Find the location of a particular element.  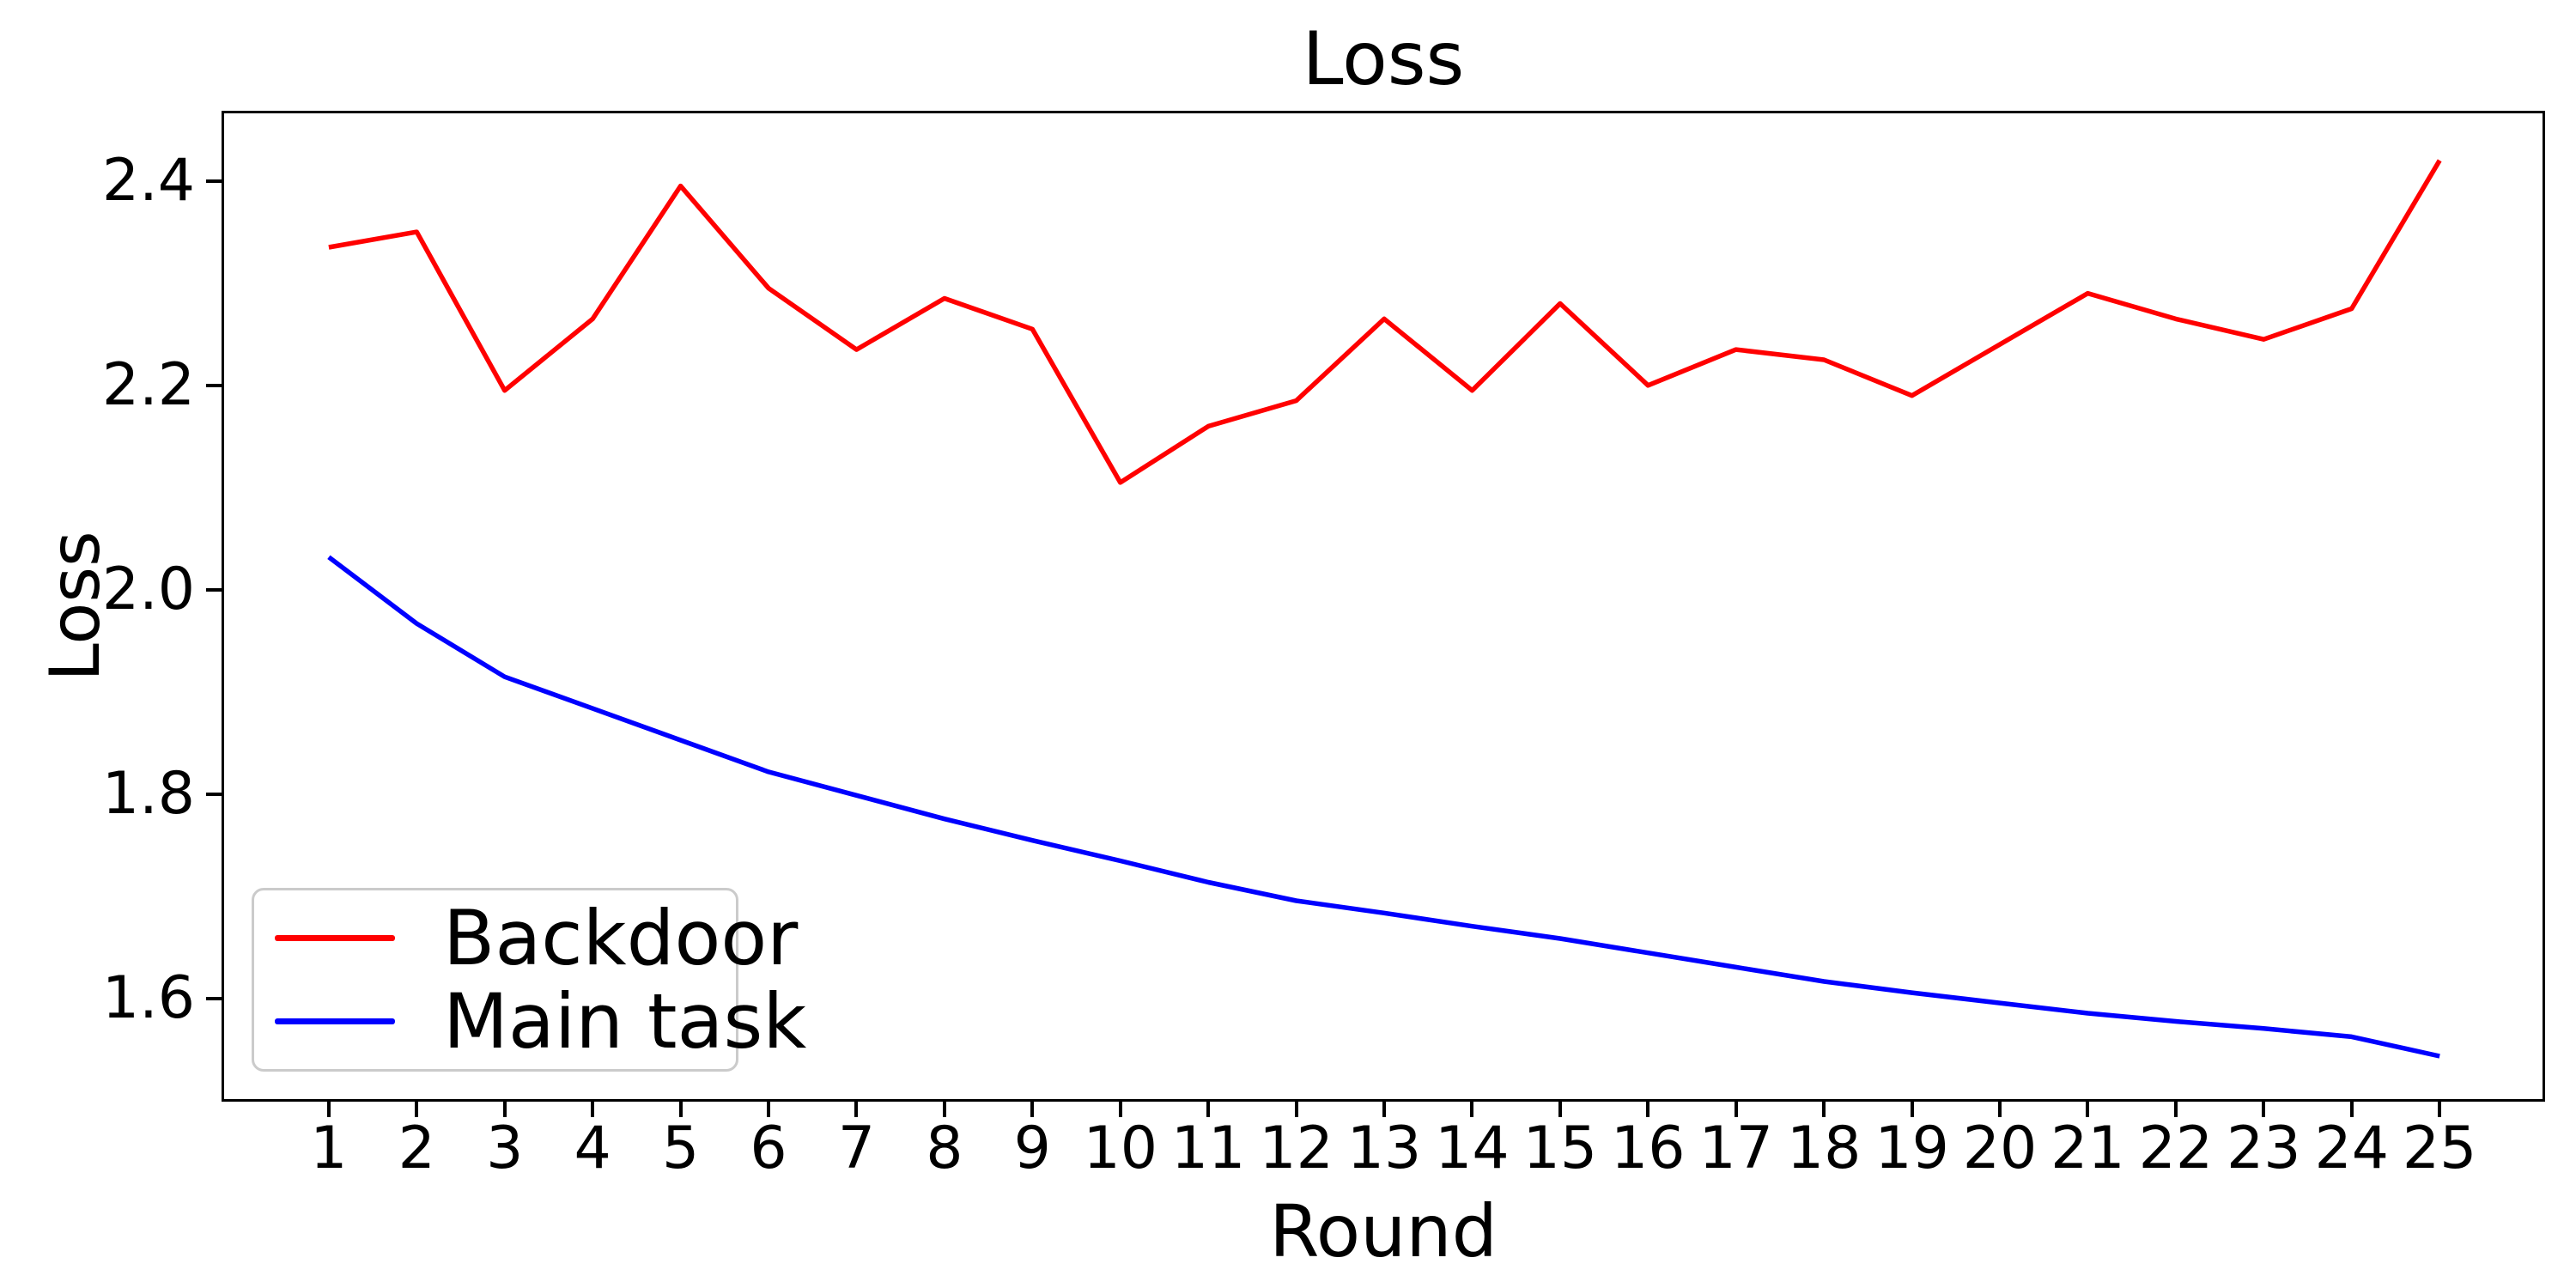

x-tick-label: 16 is located at coordinates (1649, 1148).